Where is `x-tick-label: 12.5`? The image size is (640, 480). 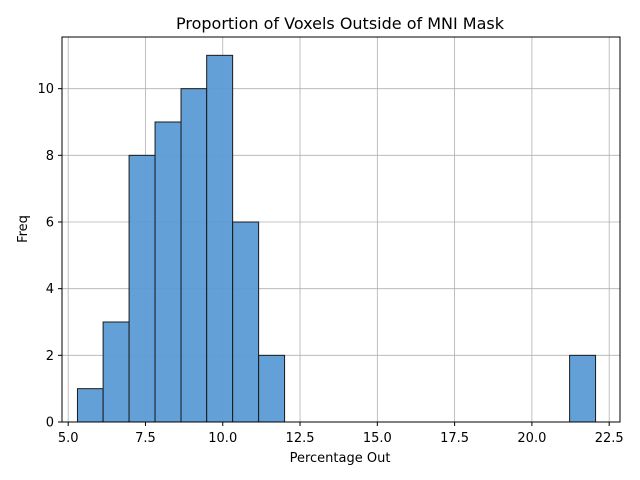 x-tick-label: 12.5 is located at coordinates (300, 438).